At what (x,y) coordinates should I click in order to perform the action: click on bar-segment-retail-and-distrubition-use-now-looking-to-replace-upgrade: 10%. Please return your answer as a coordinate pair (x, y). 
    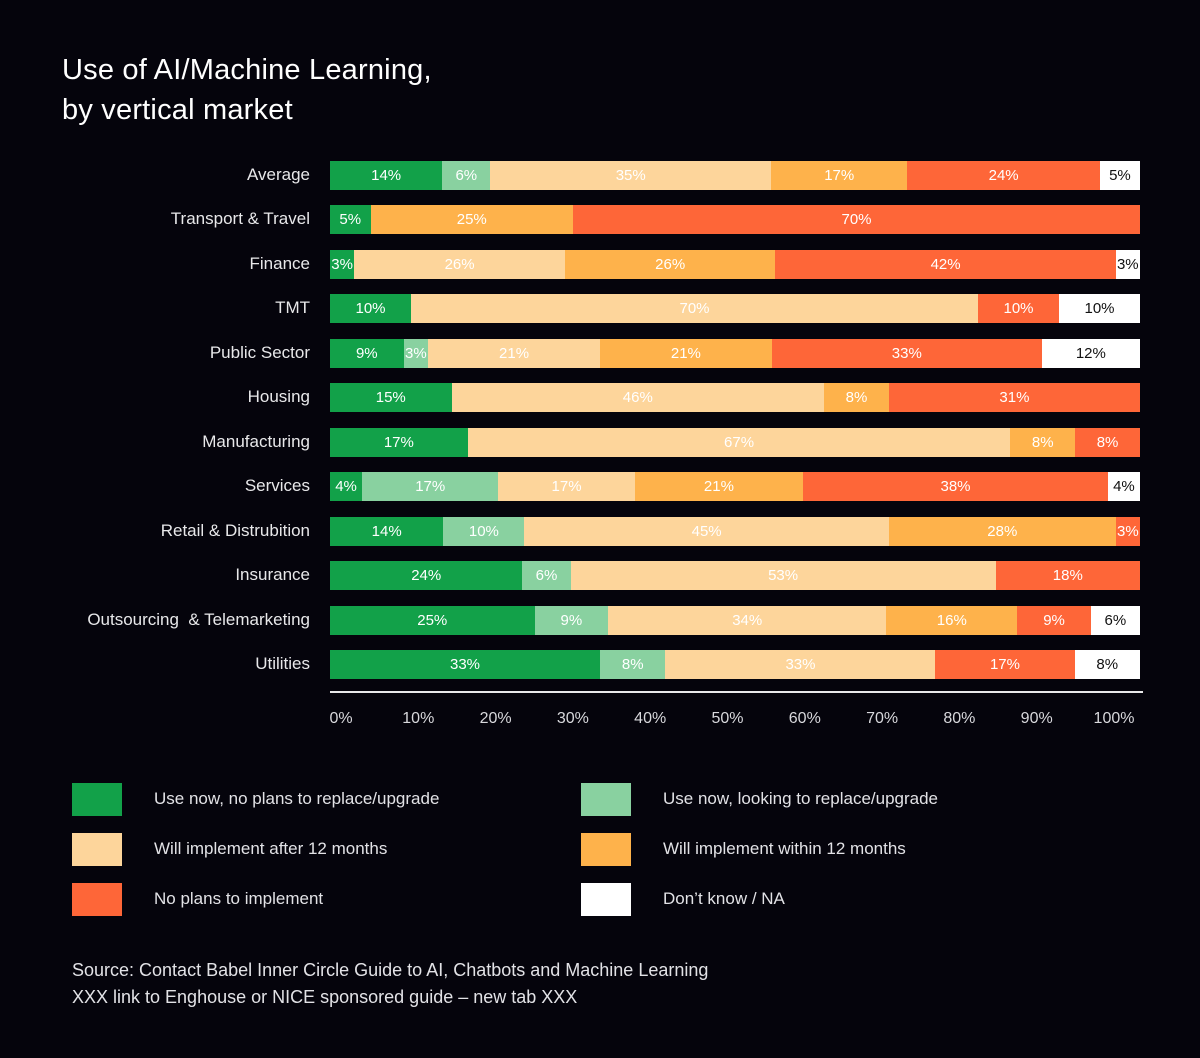
    Looking at the image, I should click on (484, 531).